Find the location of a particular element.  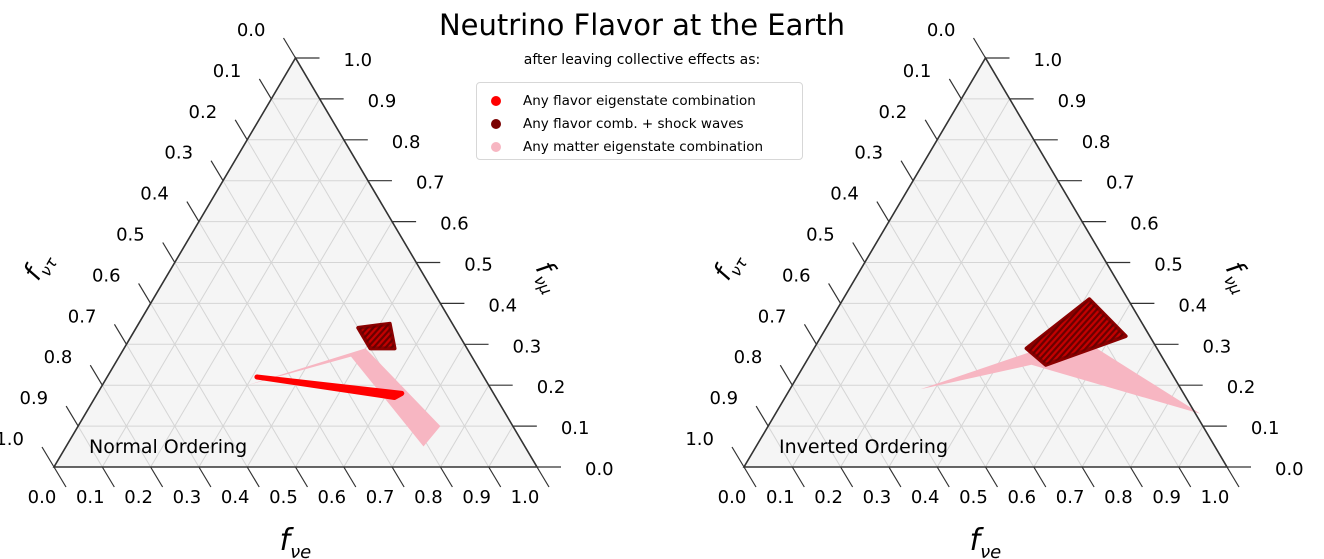

tick-label-bottom: 0.2 is located at coordinates (138, 497).